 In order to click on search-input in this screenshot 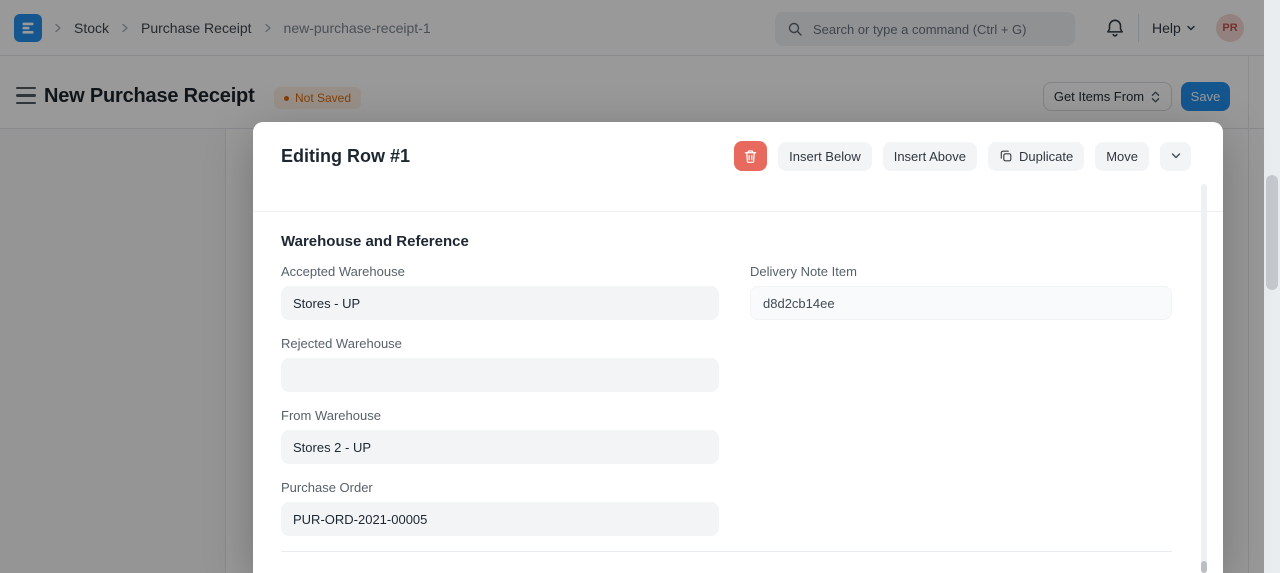, I will do `click(937, 29)`.